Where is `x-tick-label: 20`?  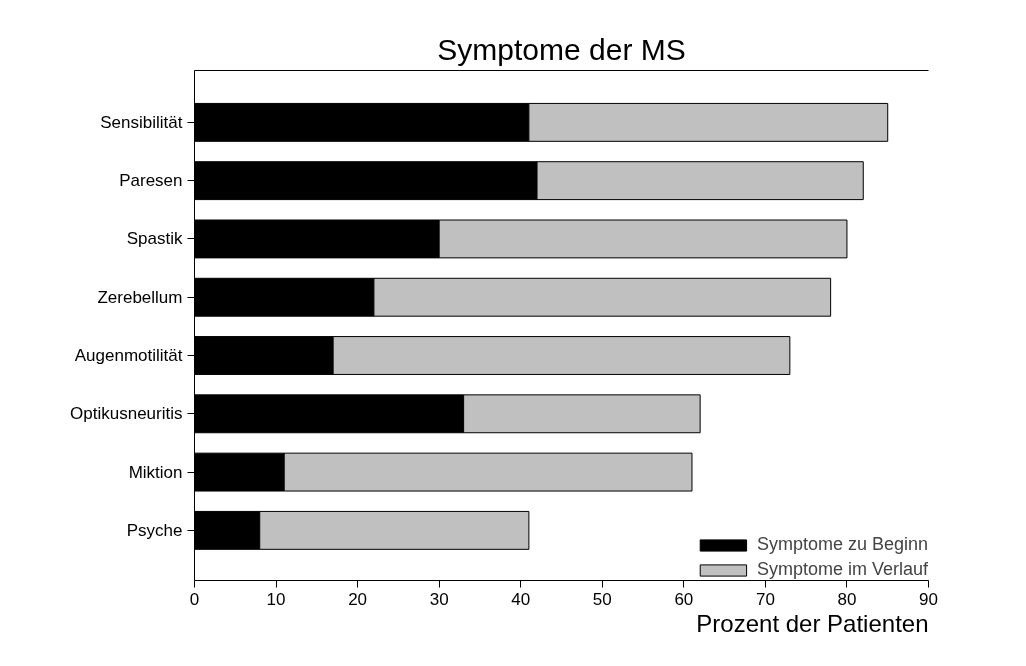
x-tick-label: 20 is located at coordinates (358, 599).